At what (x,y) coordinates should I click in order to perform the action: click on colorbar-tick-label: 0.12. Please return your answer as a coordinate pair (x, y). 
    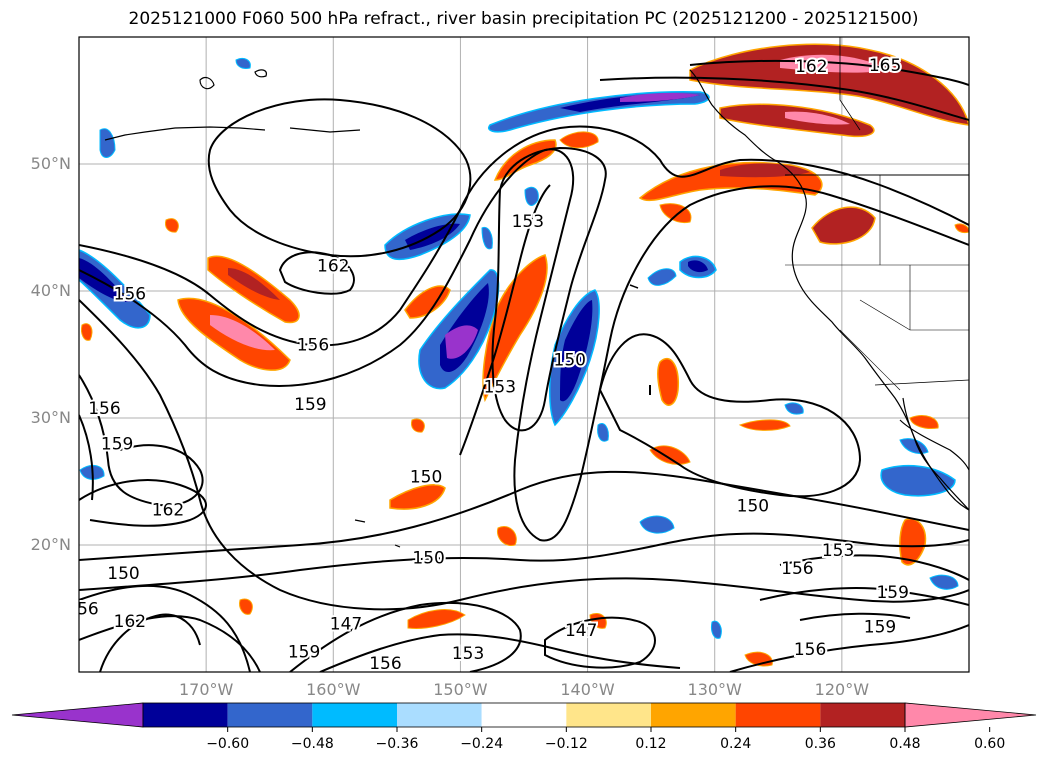
    Looking at the image, I should click on (651, 744).